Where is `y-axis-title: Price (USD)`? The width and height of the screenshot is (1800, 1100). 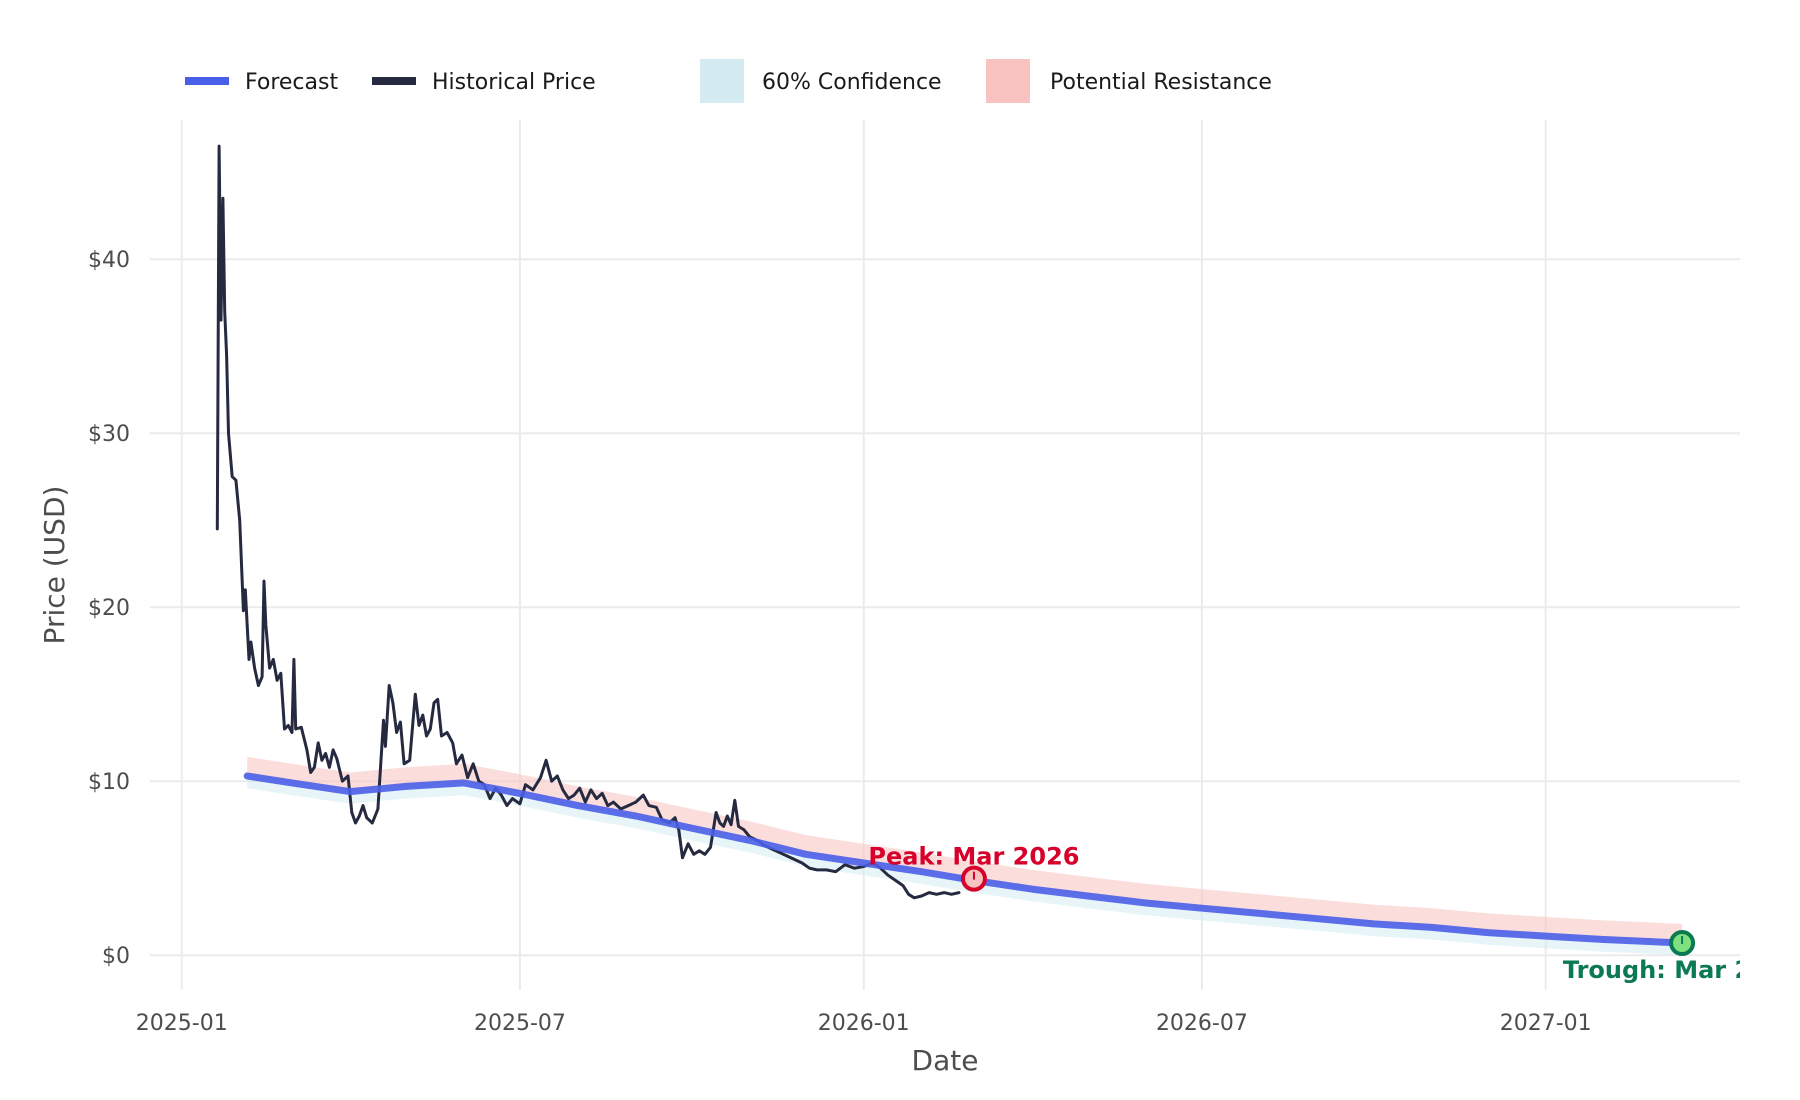
y-axis-title: Price (USD) is located at coordinates (54, 565).